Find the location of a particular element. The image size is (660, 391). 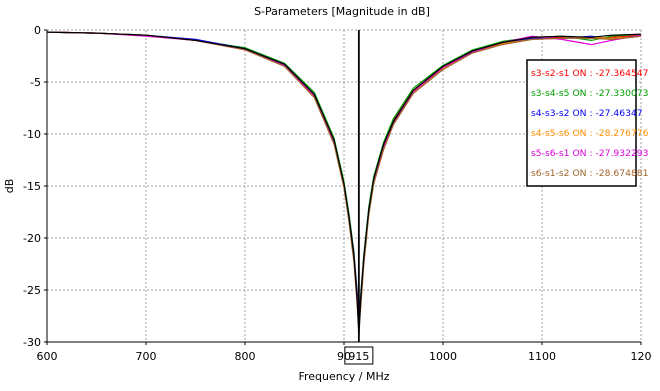

marker-label: 915 is located at coordinates (358, 356).